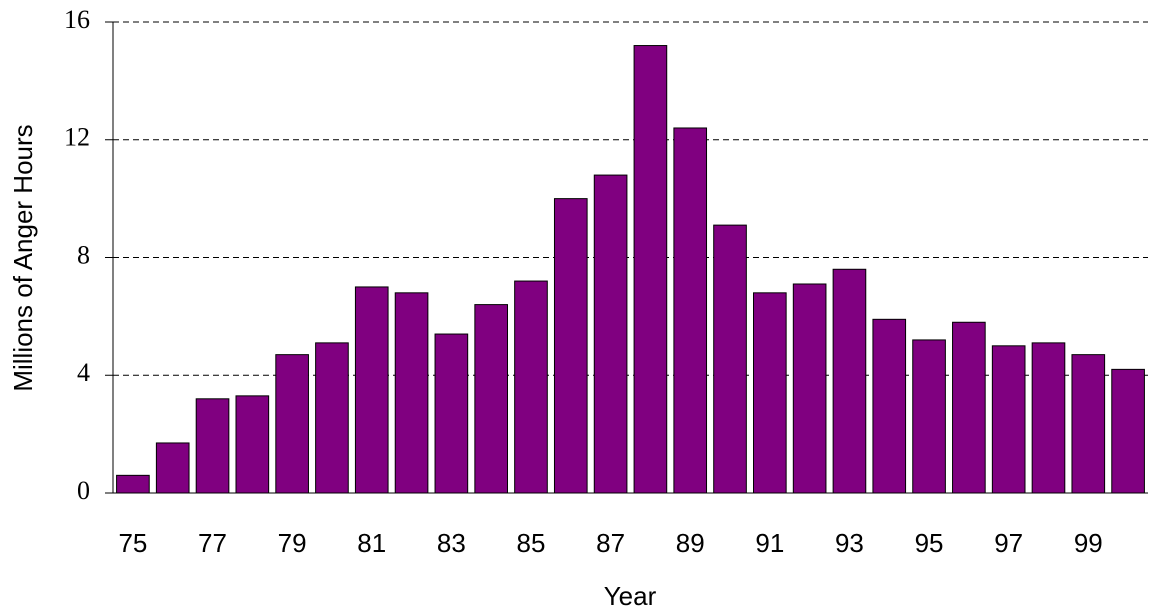 This screenshot has width=1153, height=613. Describe the element at coordinates (77, 137) in the screenshot. I see `y-tick-label: 12` at that location.